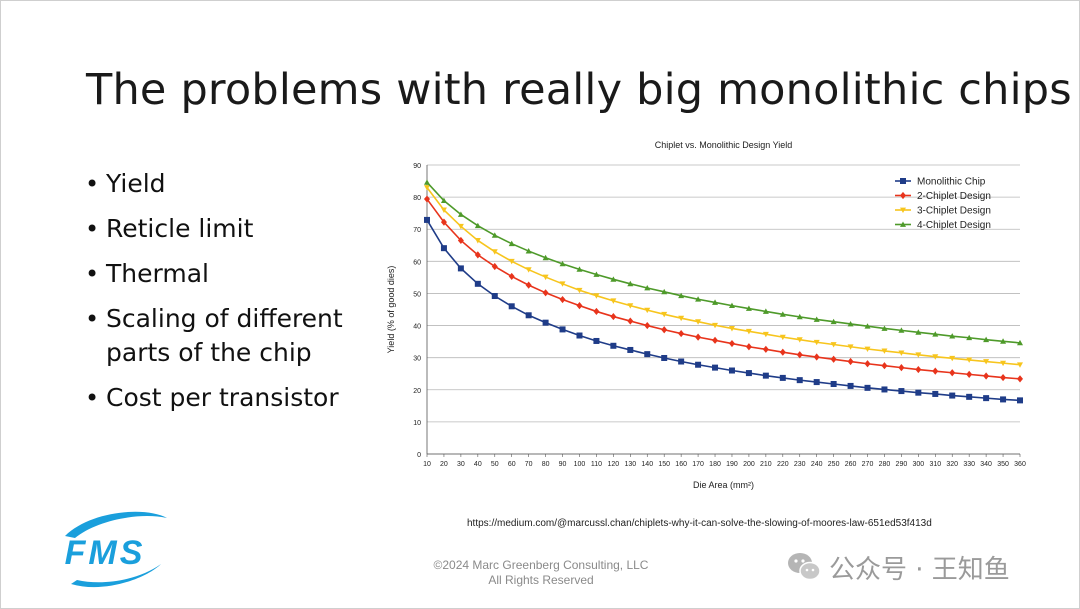 The width and height of the screenshot is (1080, 609). I want to click on legend-label: 2-Chiplet Design, so click(954, 196).